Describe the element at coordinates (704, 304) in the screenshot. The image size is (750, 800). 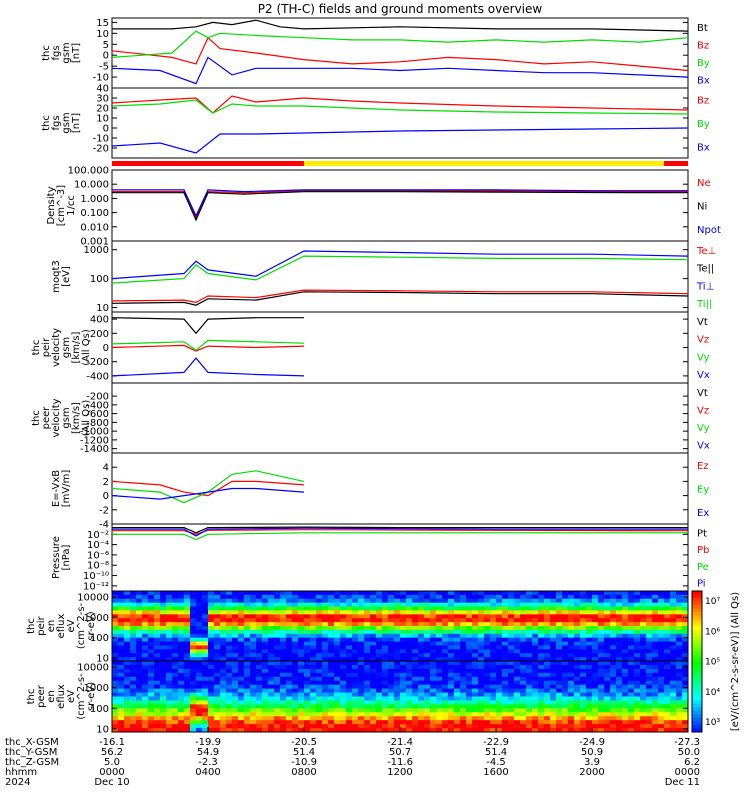
I see `legend-item: Ti||` at that location.